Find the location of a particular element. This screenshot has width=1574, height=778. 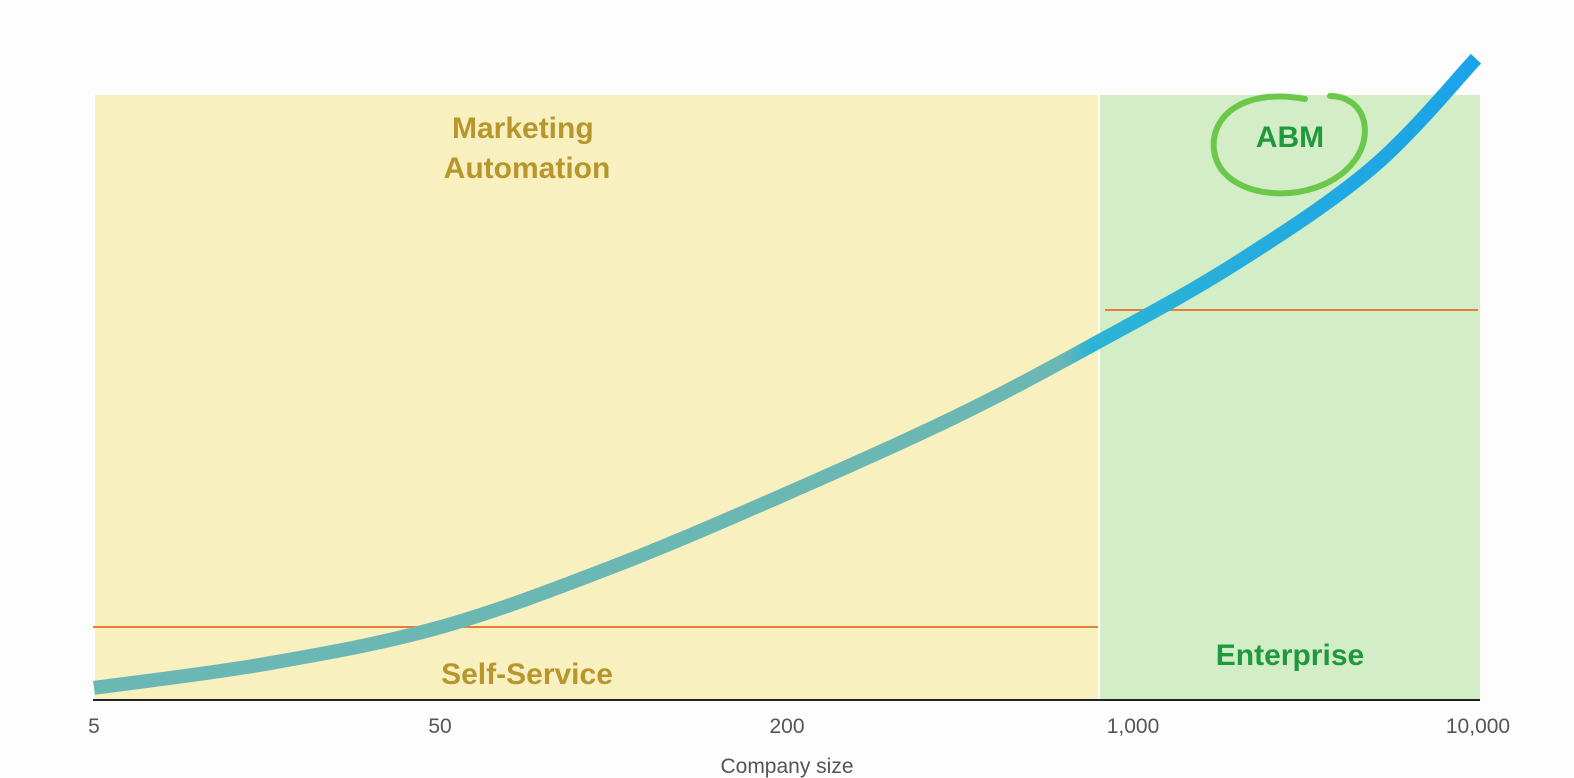

abm-circle-icon is located at coordinates (1289, 145).